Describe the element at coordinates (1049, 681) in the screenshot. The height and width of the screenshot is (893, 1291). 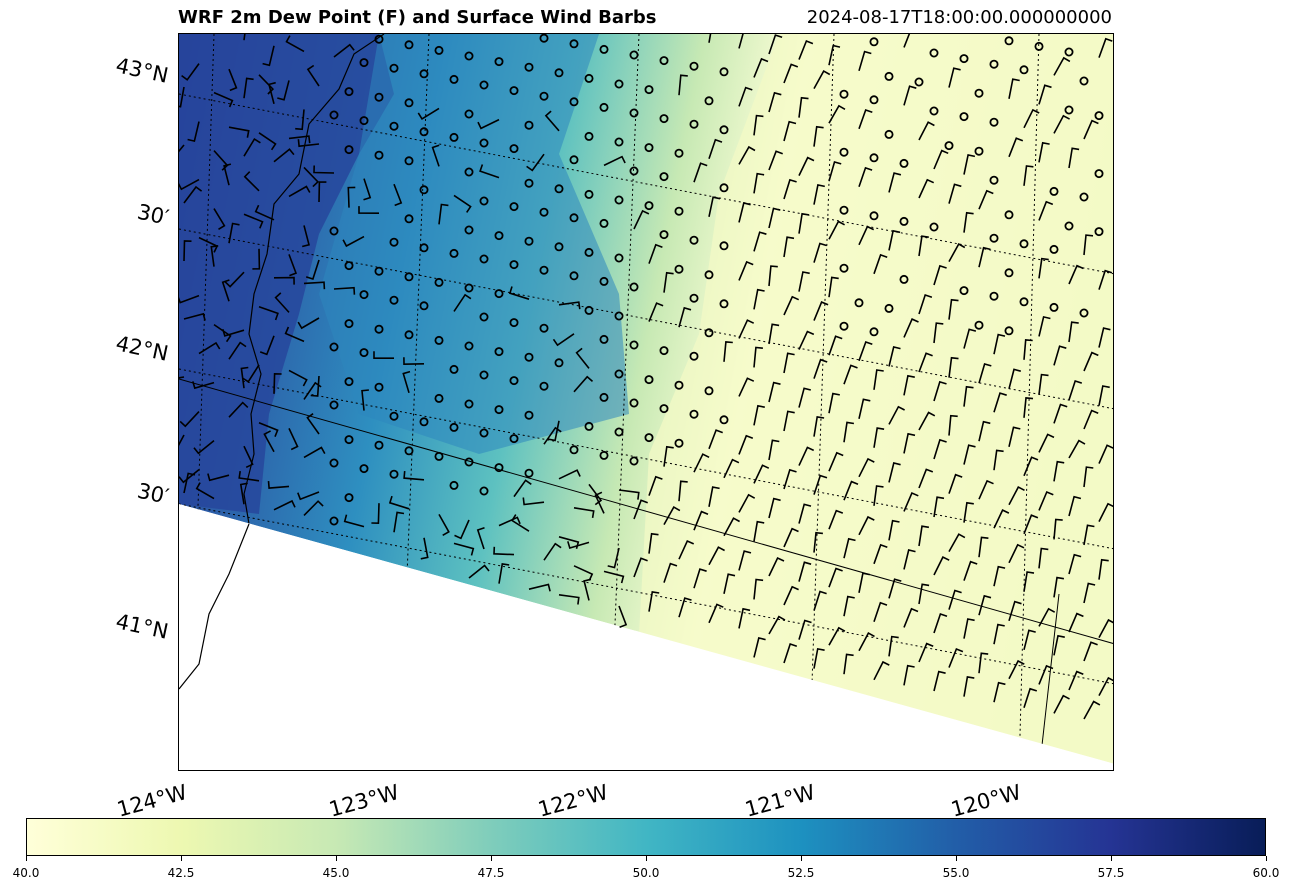
I see `state-border-east` at that location.